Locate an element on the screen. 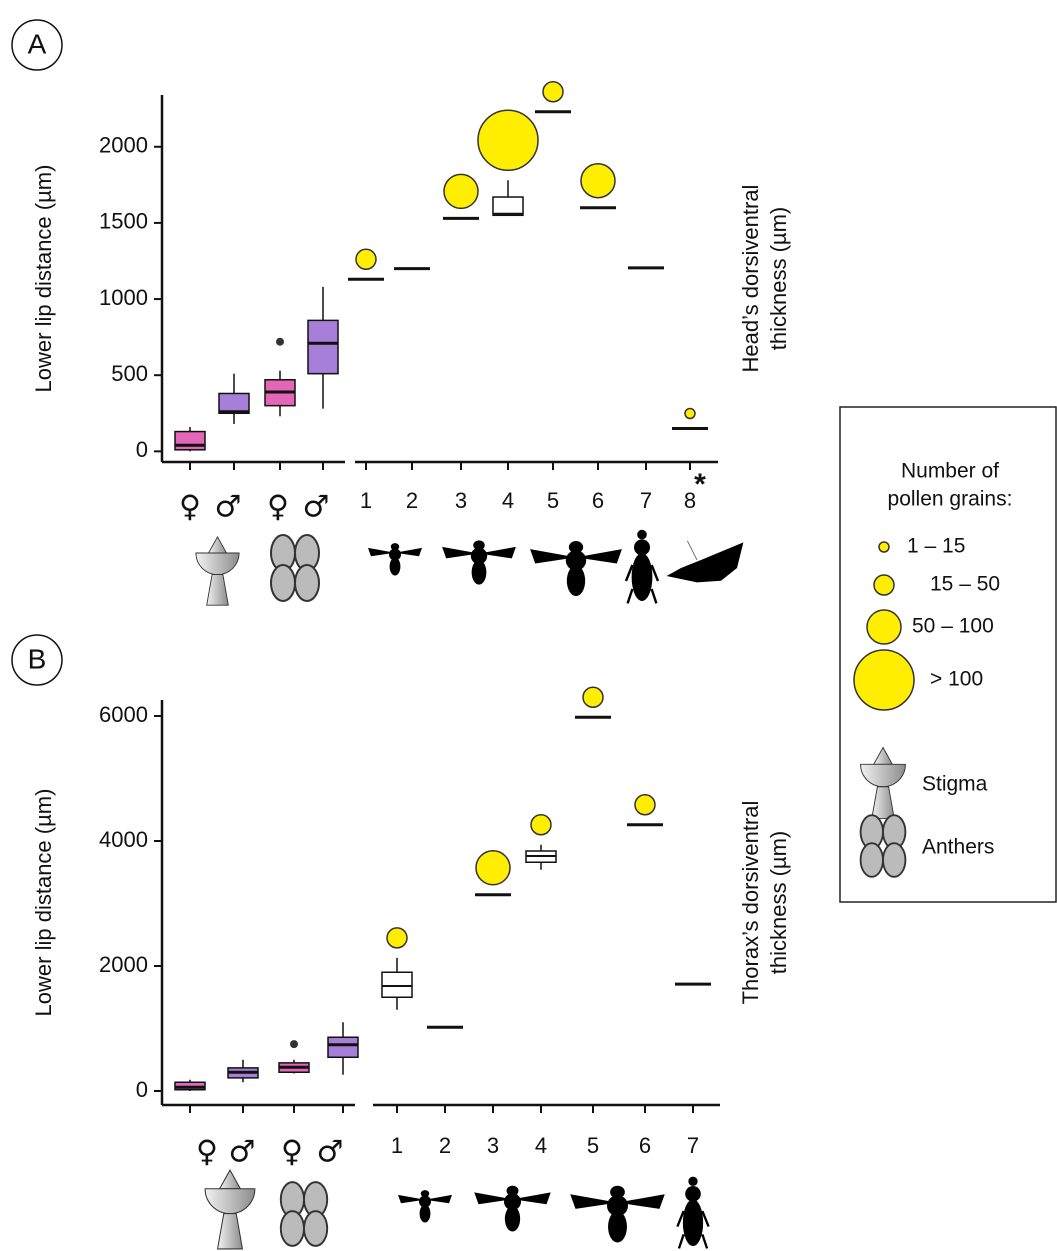 Image resolution: width=1057 pixels, height=1251 pixels. legend-title: pollen grains: is located at coordinates (950, 499).